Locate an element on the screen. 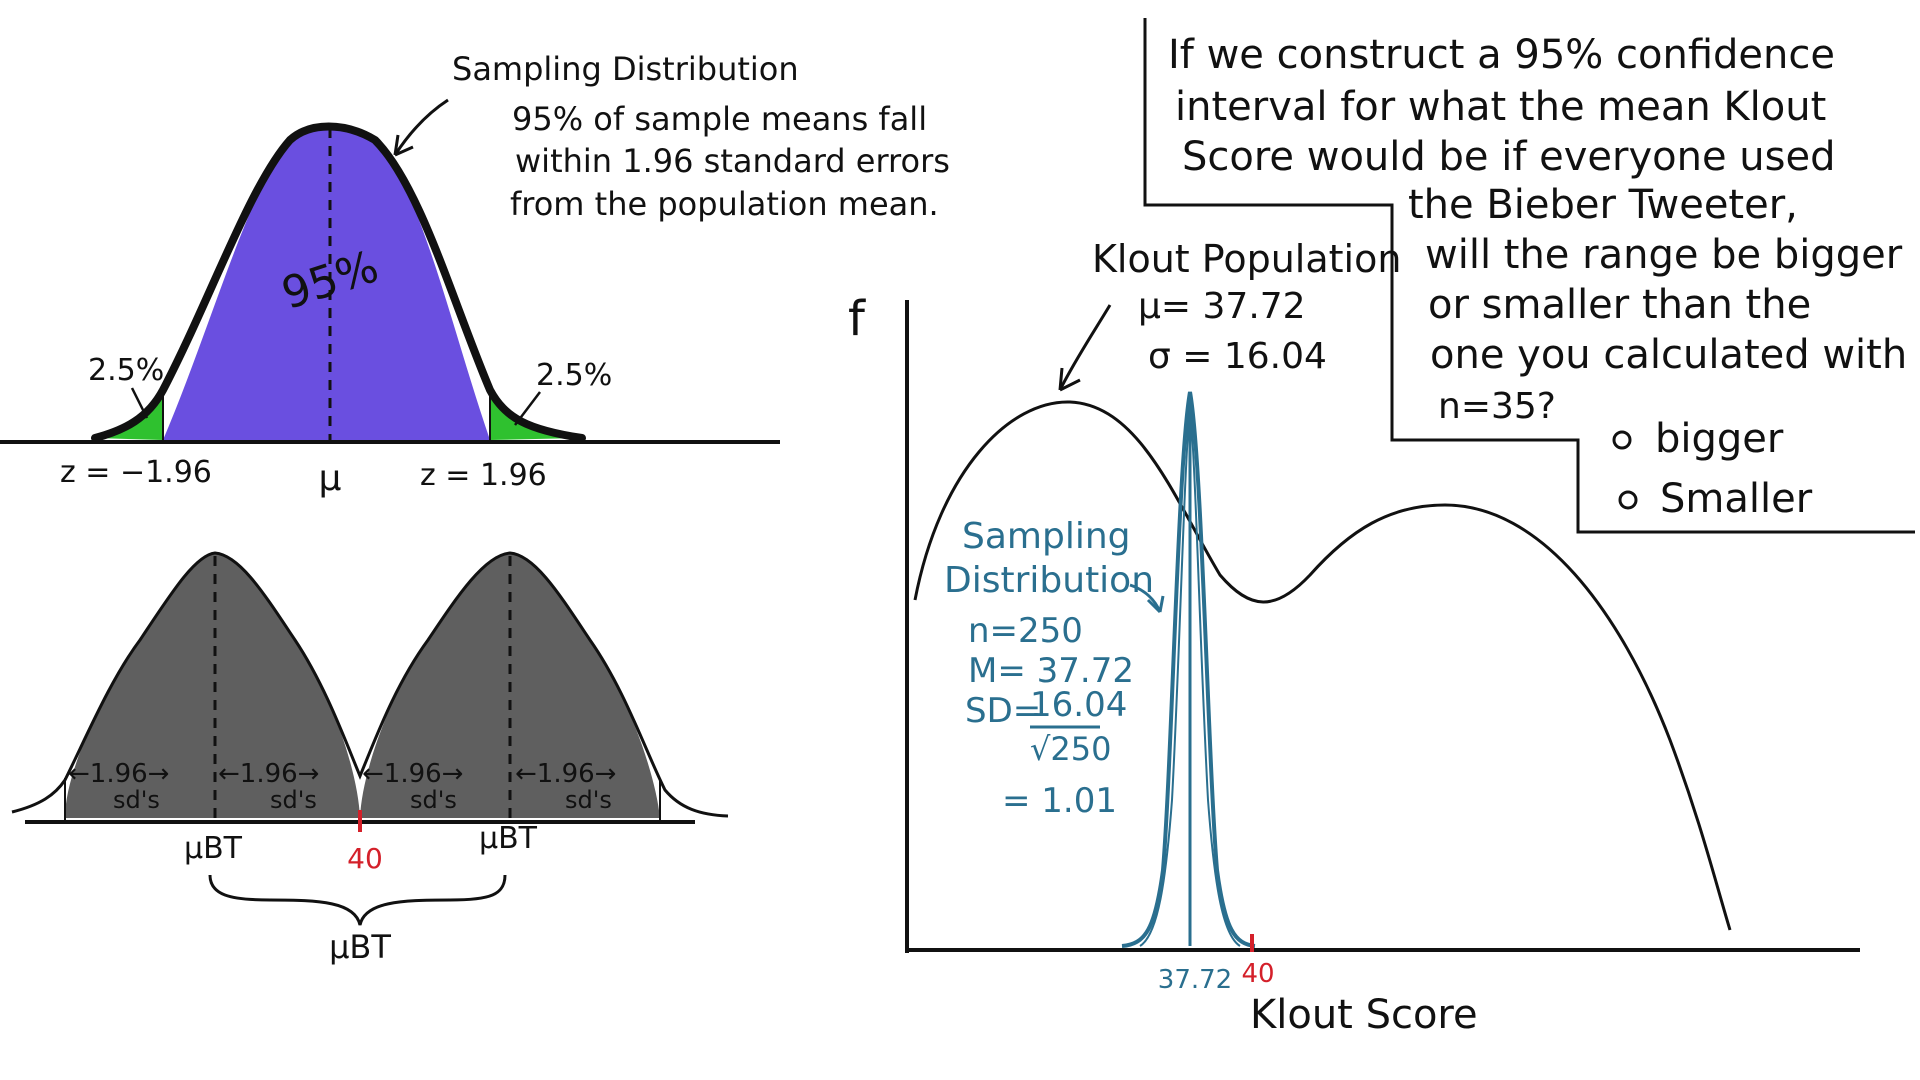 The width and height of the screenshot is (1920, 1080). option-bigger-label: bigger is located at coordinates (1719, 439).